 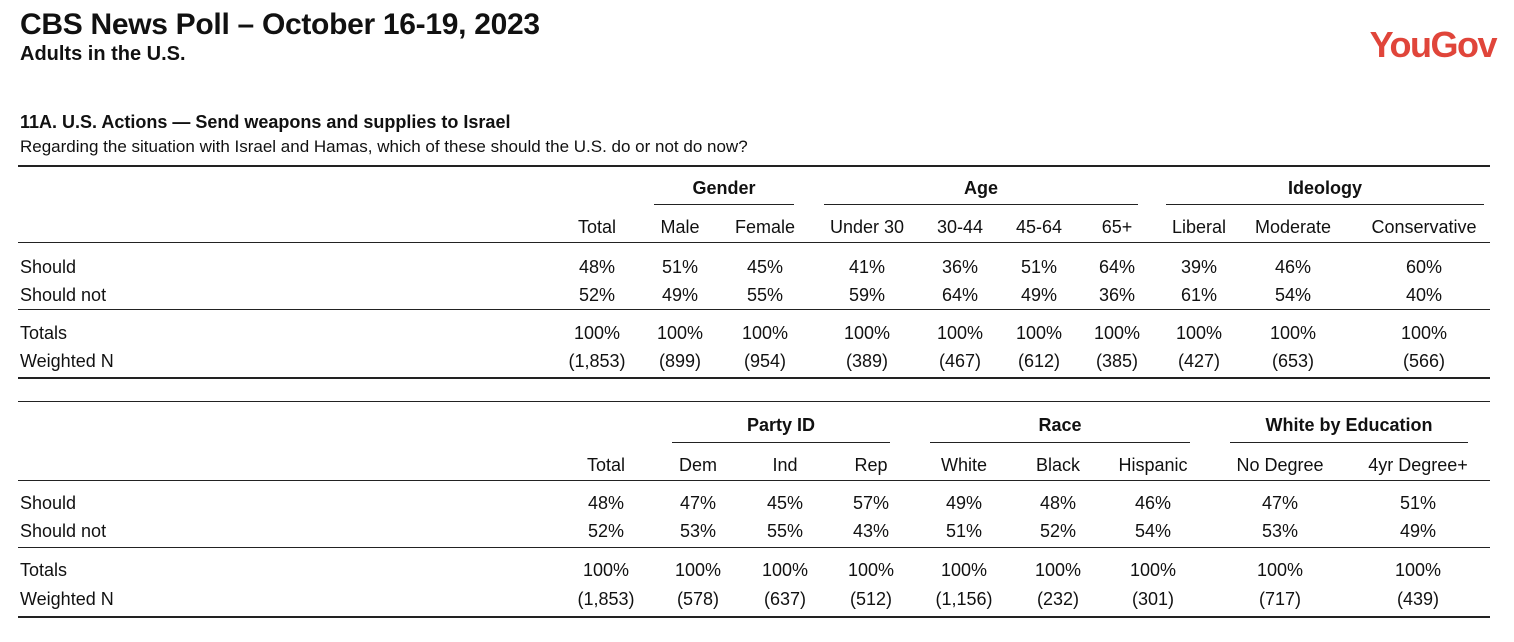 I want to click on poll-subtitle: Adults in the U.S., so click(x=103, y=54).